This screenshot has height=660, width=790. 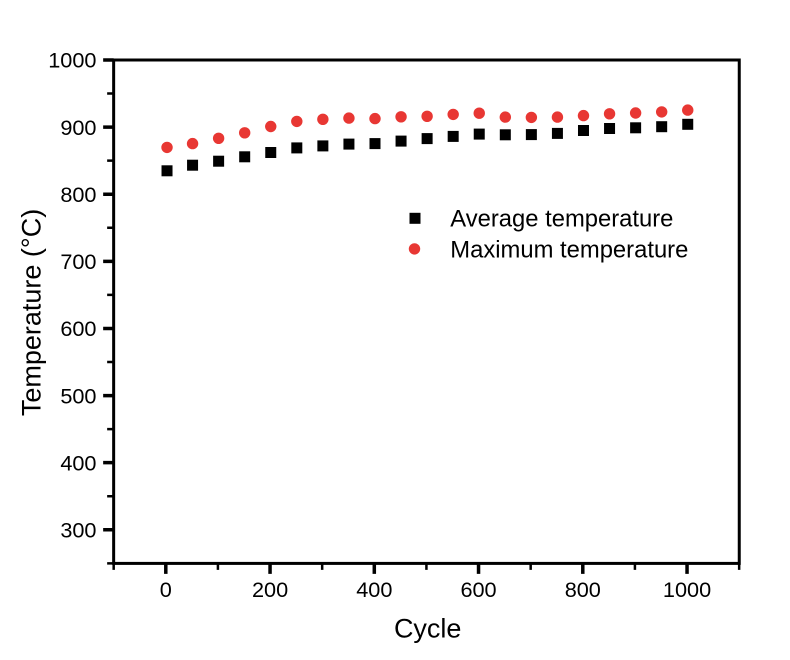 I want to click on svg-text: Cycle, so click(x=428, y=629).